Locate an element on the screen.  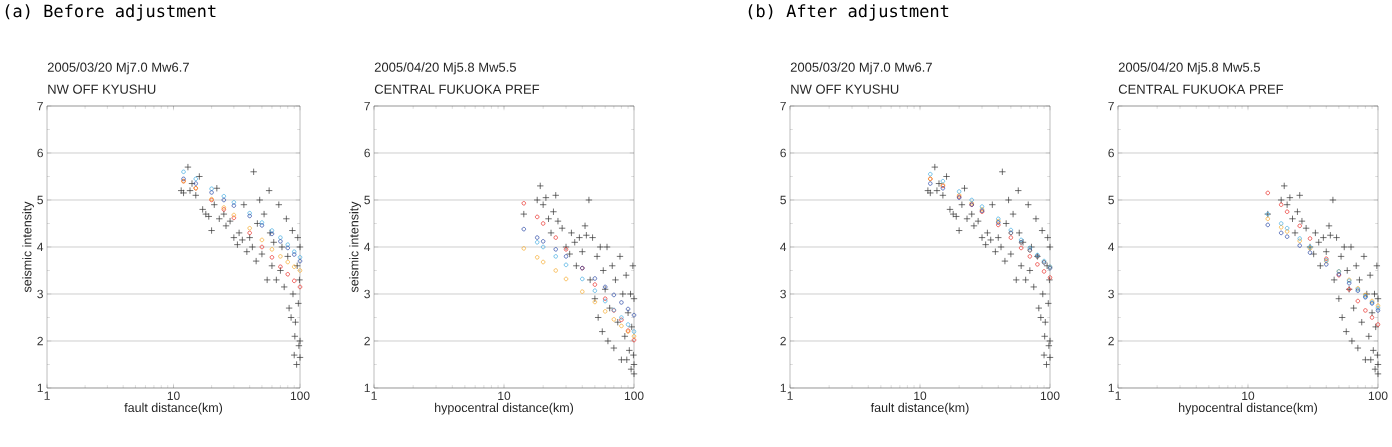
text: (b) After adjustment is located at coordinates (848, 12).